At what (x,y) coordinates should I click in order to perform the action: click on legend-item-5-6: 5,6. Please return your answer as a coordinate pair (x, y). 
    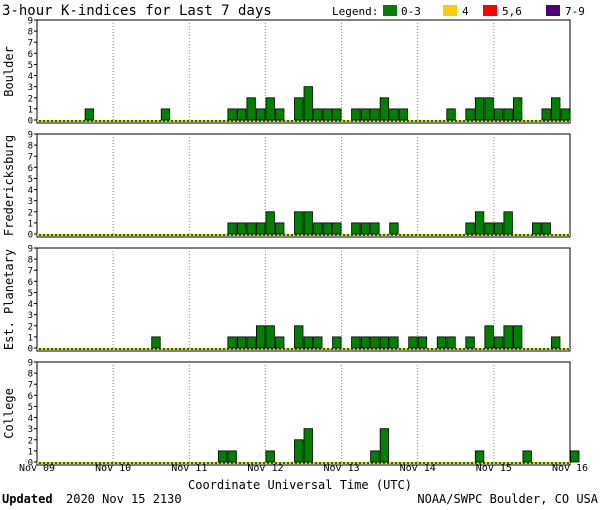
    Looking at the image, I should click on (512, 11).